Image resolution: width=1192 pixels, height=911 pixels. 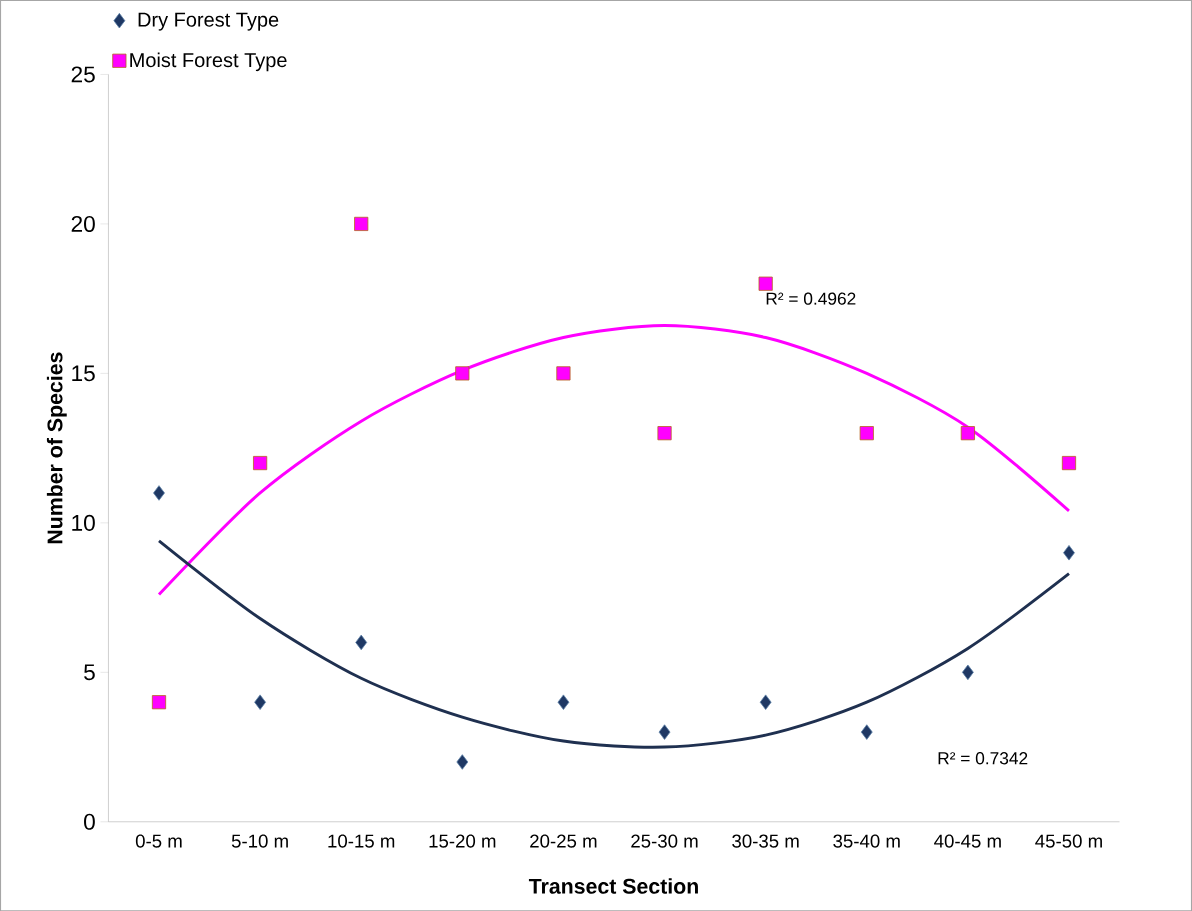 I want to click on x-tick-label: 35-40 m, so click(x=866, y=841).